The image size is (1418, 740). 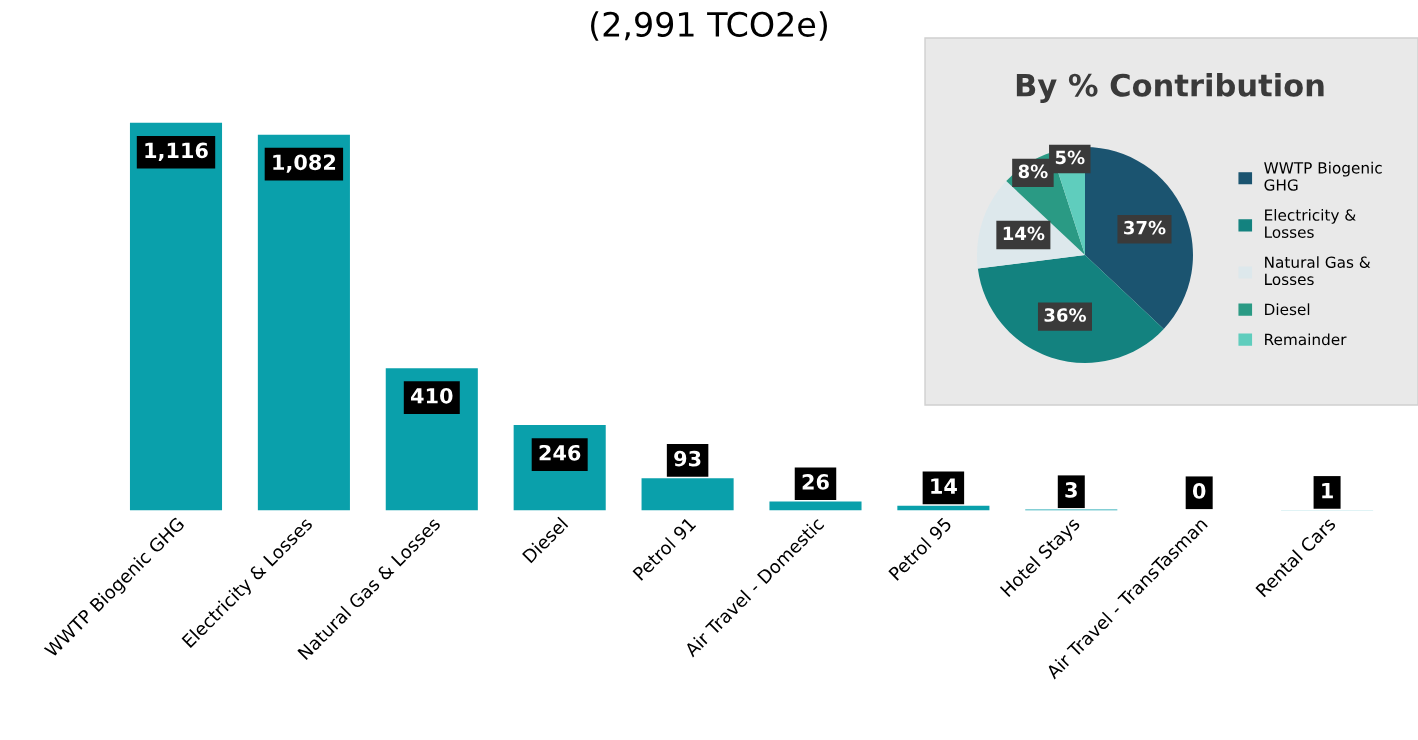 What do you see at coordinates (1327, 490) in the screenshot?
I see `data-label: 1` at bounding box center [1327, 490].